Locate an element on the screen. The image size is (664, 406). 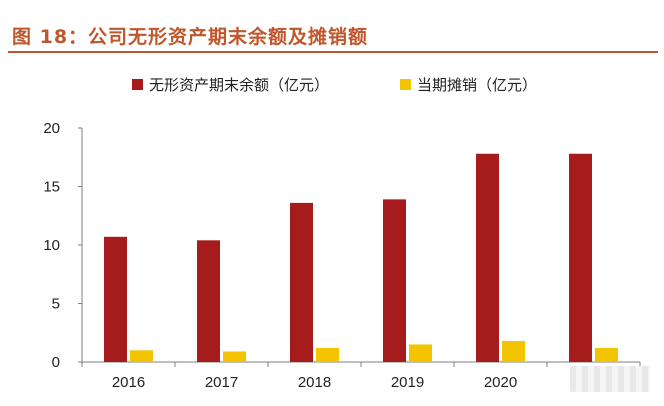
bar-amortization-2021 is located at coordinates (606, 354).